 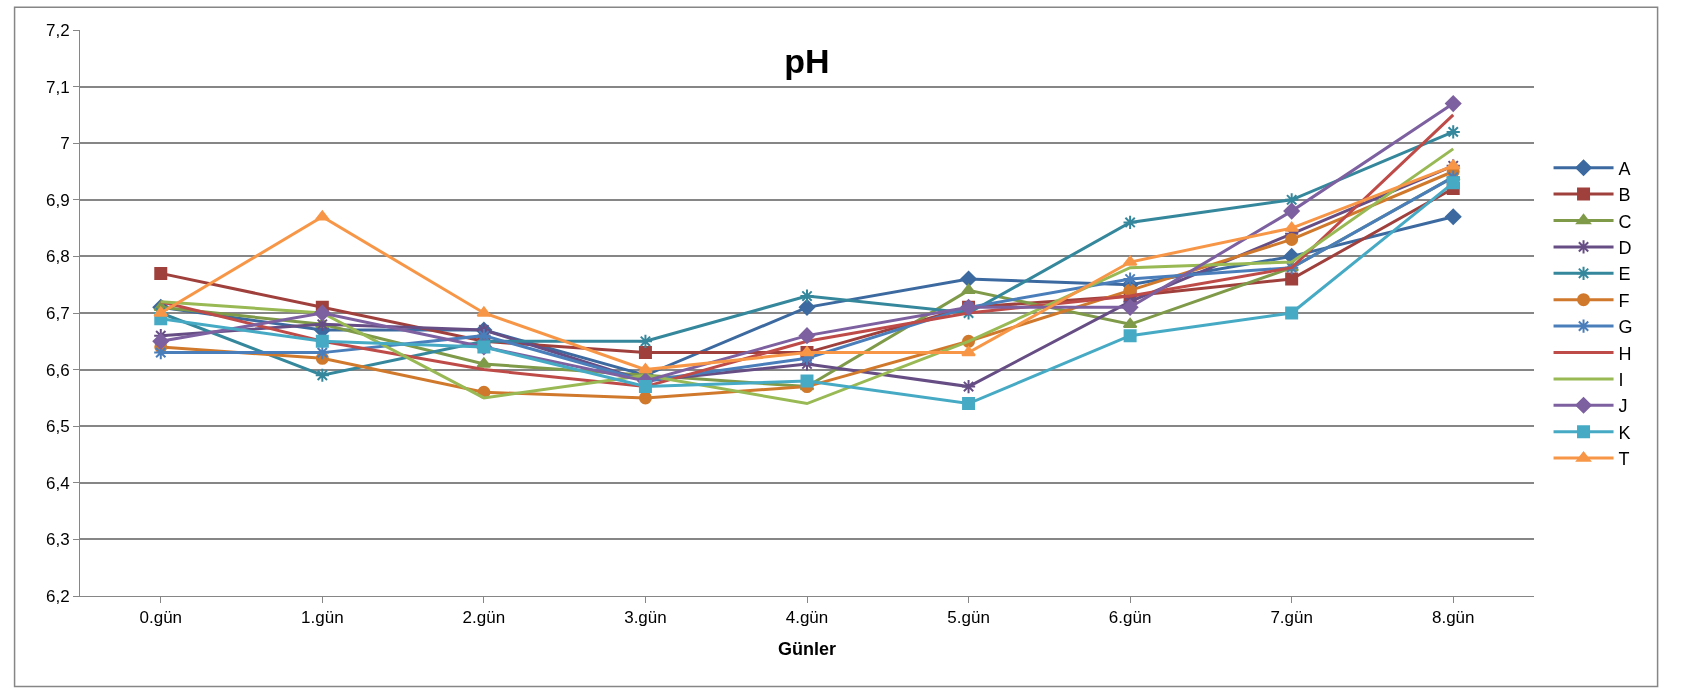 I want to click on y-tick-label: 6,6, so click(x=57, y=370).